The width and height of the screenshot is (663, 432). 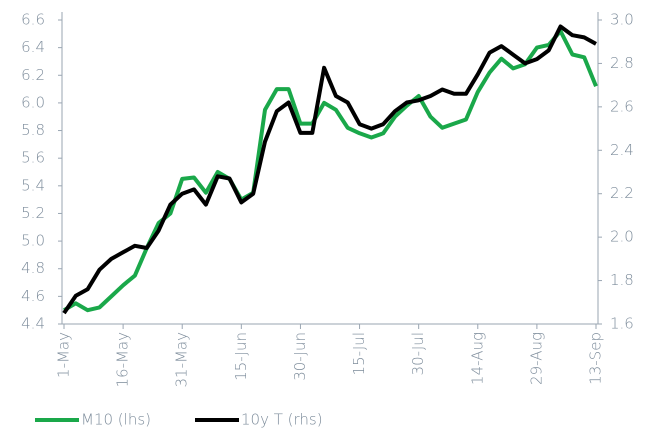 I want to click on y2-tick-label: 3.0, so click(x=622, y=20).